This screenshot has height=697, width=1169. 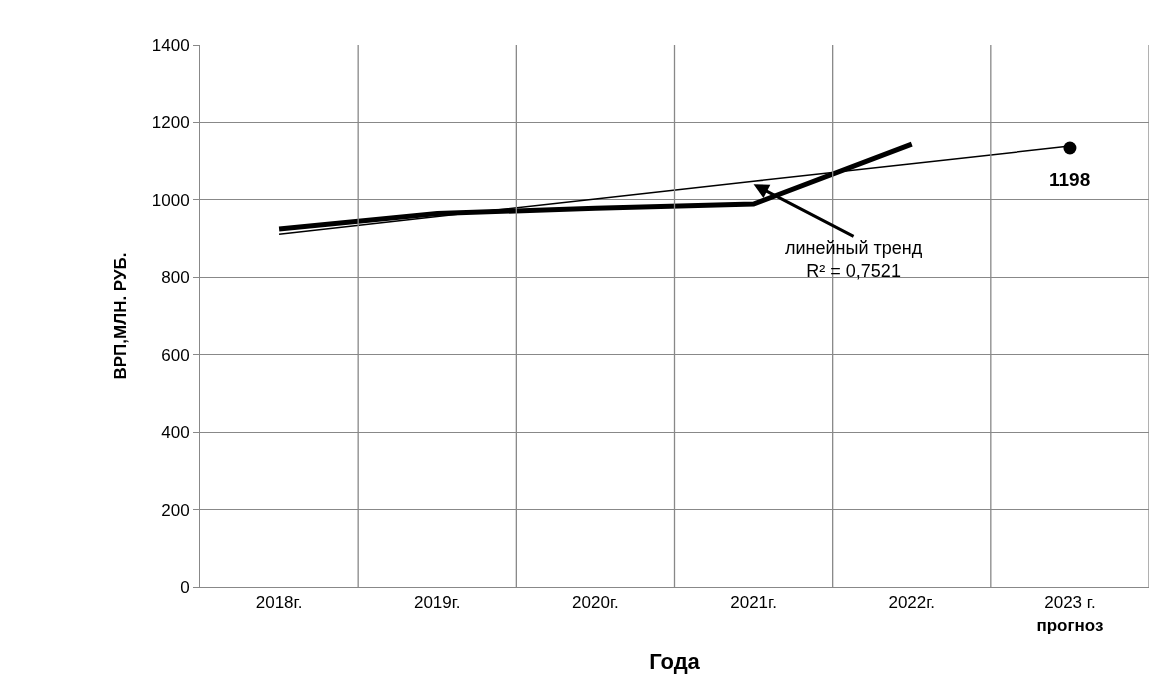 I want to click on y-tick-label: 1400, so click(x=170, y=45).